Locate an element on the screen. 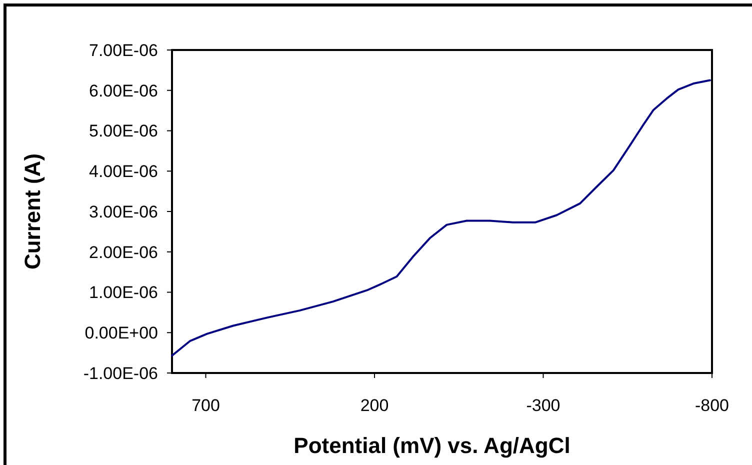 The image size is (752, 465). y-tick-label: 2.00E-06 is located at coordinates (123, 252).